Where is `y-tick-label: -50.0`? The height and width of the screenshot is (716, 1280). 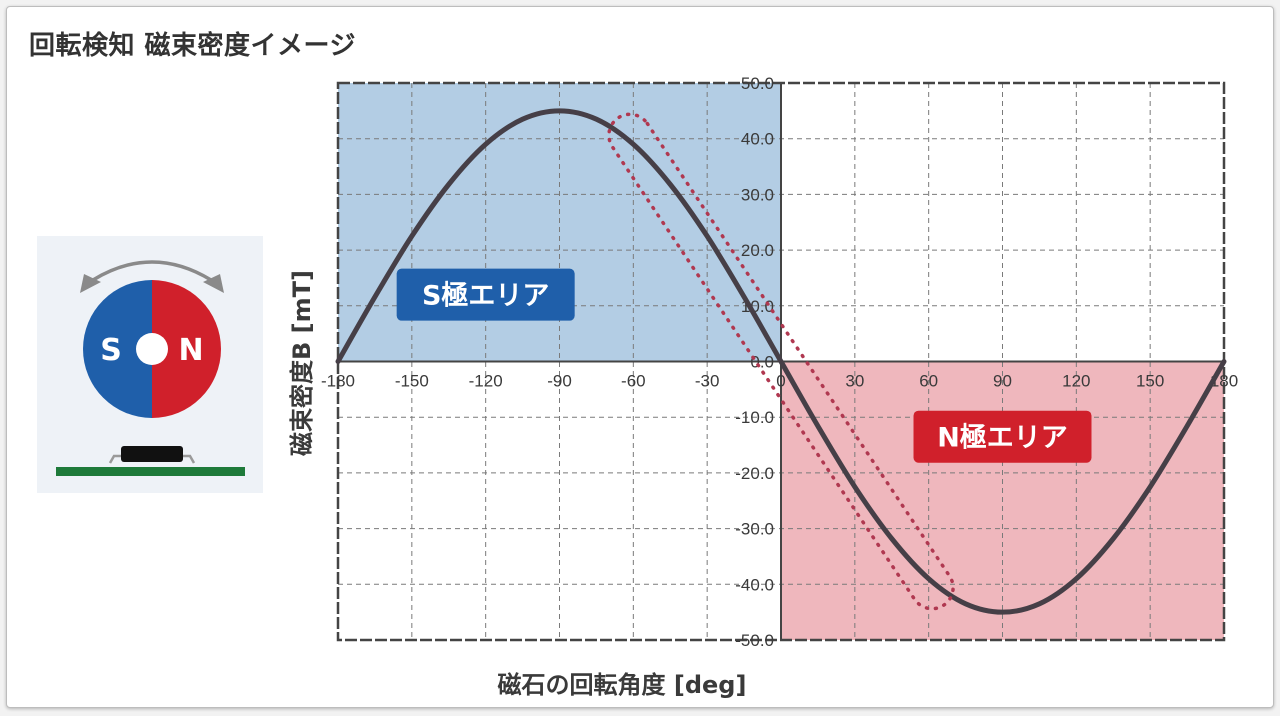 y-tick-label: -50.0 is located at coordinates (754, 640).